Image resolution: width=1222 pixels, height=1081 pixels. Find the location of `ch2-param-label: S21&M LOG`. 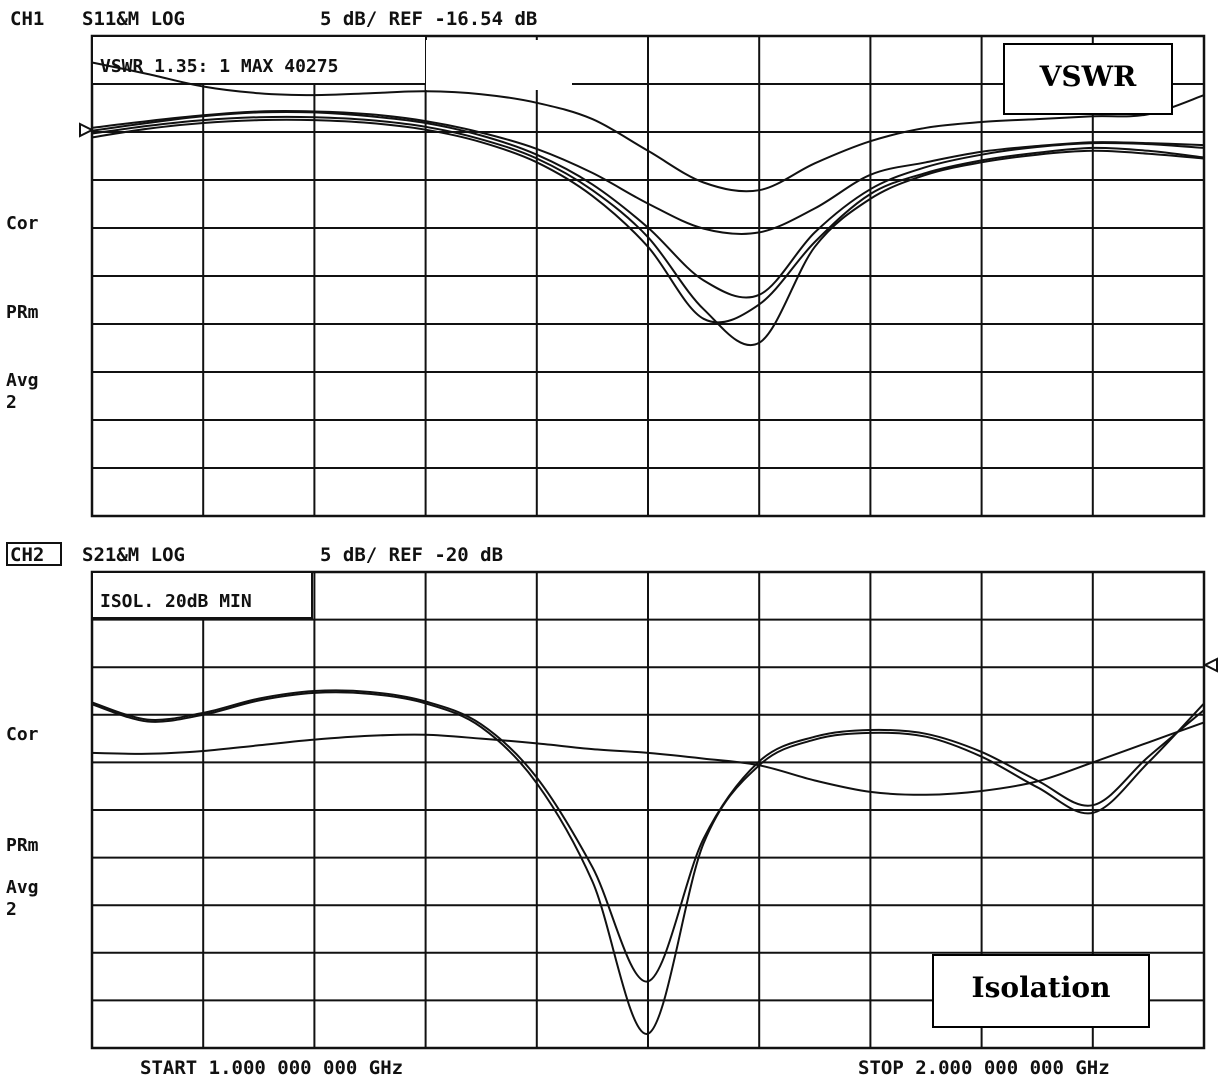

ch2-param-label: S21&M LOG is located at coordinates (133, 555).